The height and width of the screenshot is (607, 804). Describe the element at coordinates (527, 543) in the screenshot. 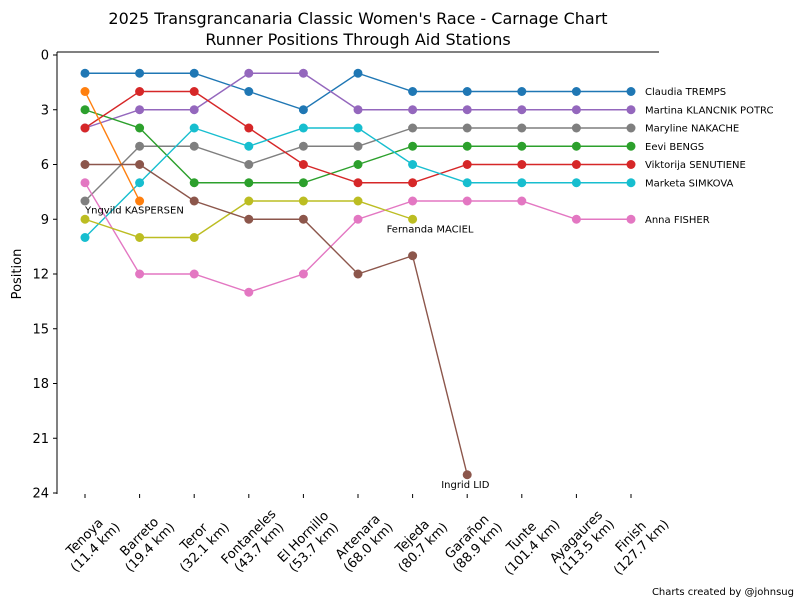

I see `x-tick-label: Tunte(101.4 km)` at that location.